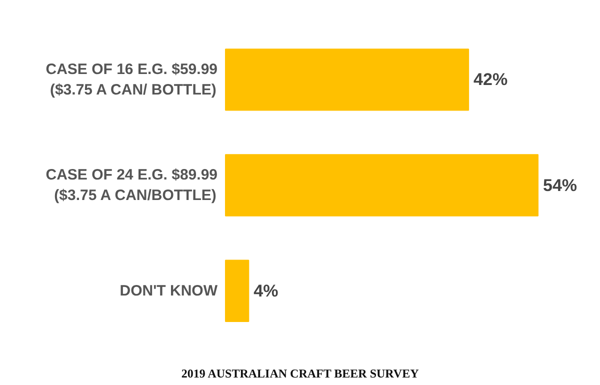 Image resolution: width=600 pixels, height=385 pixels. I want to click on y-tick-label: DON'T KNOW, so click(169, 291).